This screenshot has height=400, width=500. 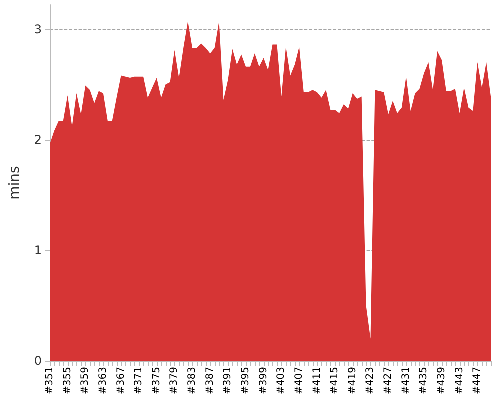 I want to click on y-tick-label: 3, so click(x=38, y=29).